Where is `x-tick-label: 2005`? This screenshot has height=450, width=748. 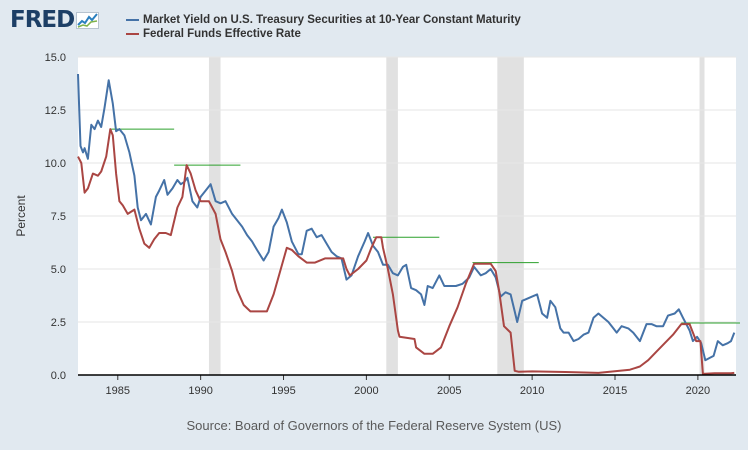 x-tick-label: 2005 is located at coordinates (449, 391).